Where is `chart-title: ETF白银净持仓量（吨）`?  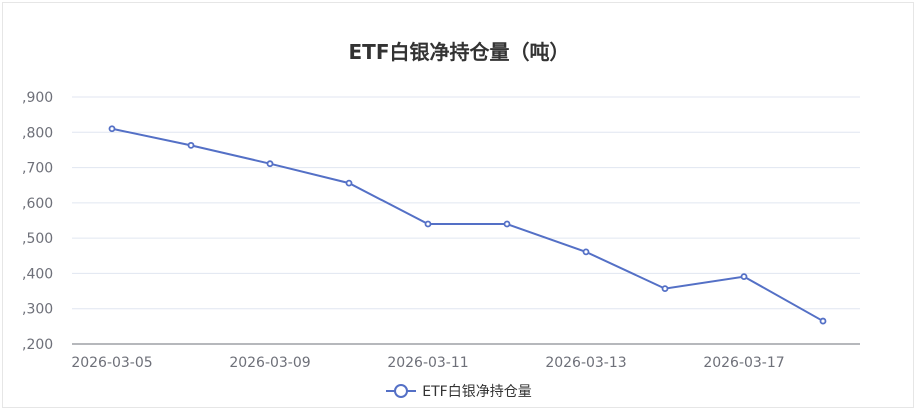 chart-title: ETF白银净持仓量（吨） is located at coordinates (459, 52).